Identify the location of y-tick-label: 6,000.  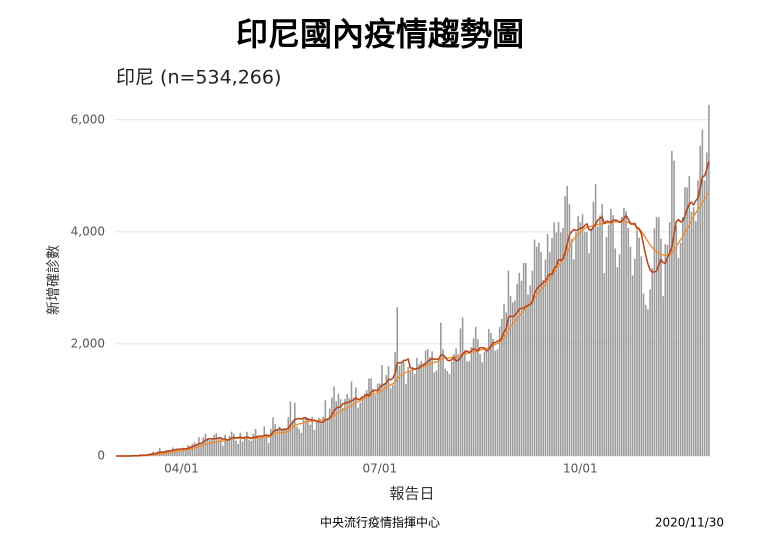
(88, 119).